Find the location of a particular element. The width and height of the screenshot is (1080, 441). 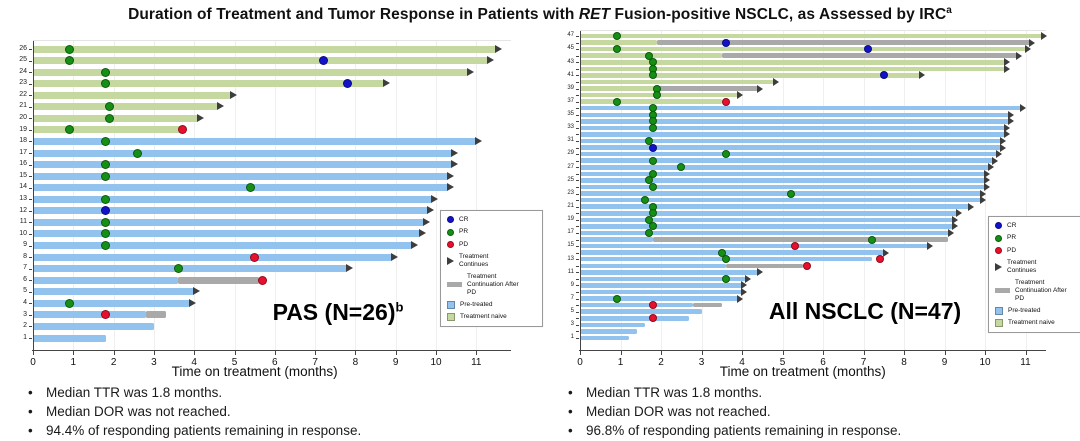

x-axis-title: Time on treatment (months) is located at coordinates (802, 371).